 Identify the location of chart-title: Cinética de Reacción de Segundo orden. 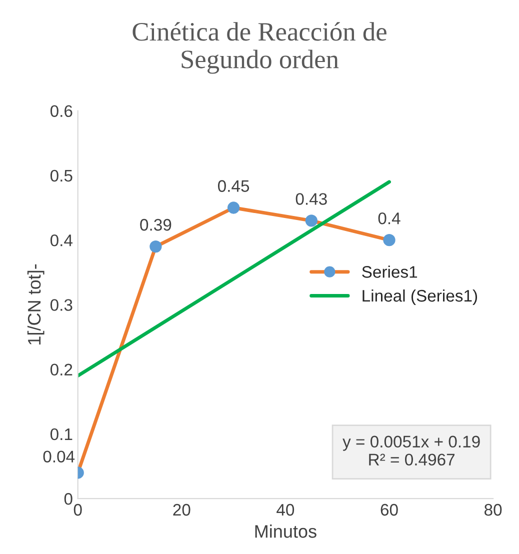
(259, 48).